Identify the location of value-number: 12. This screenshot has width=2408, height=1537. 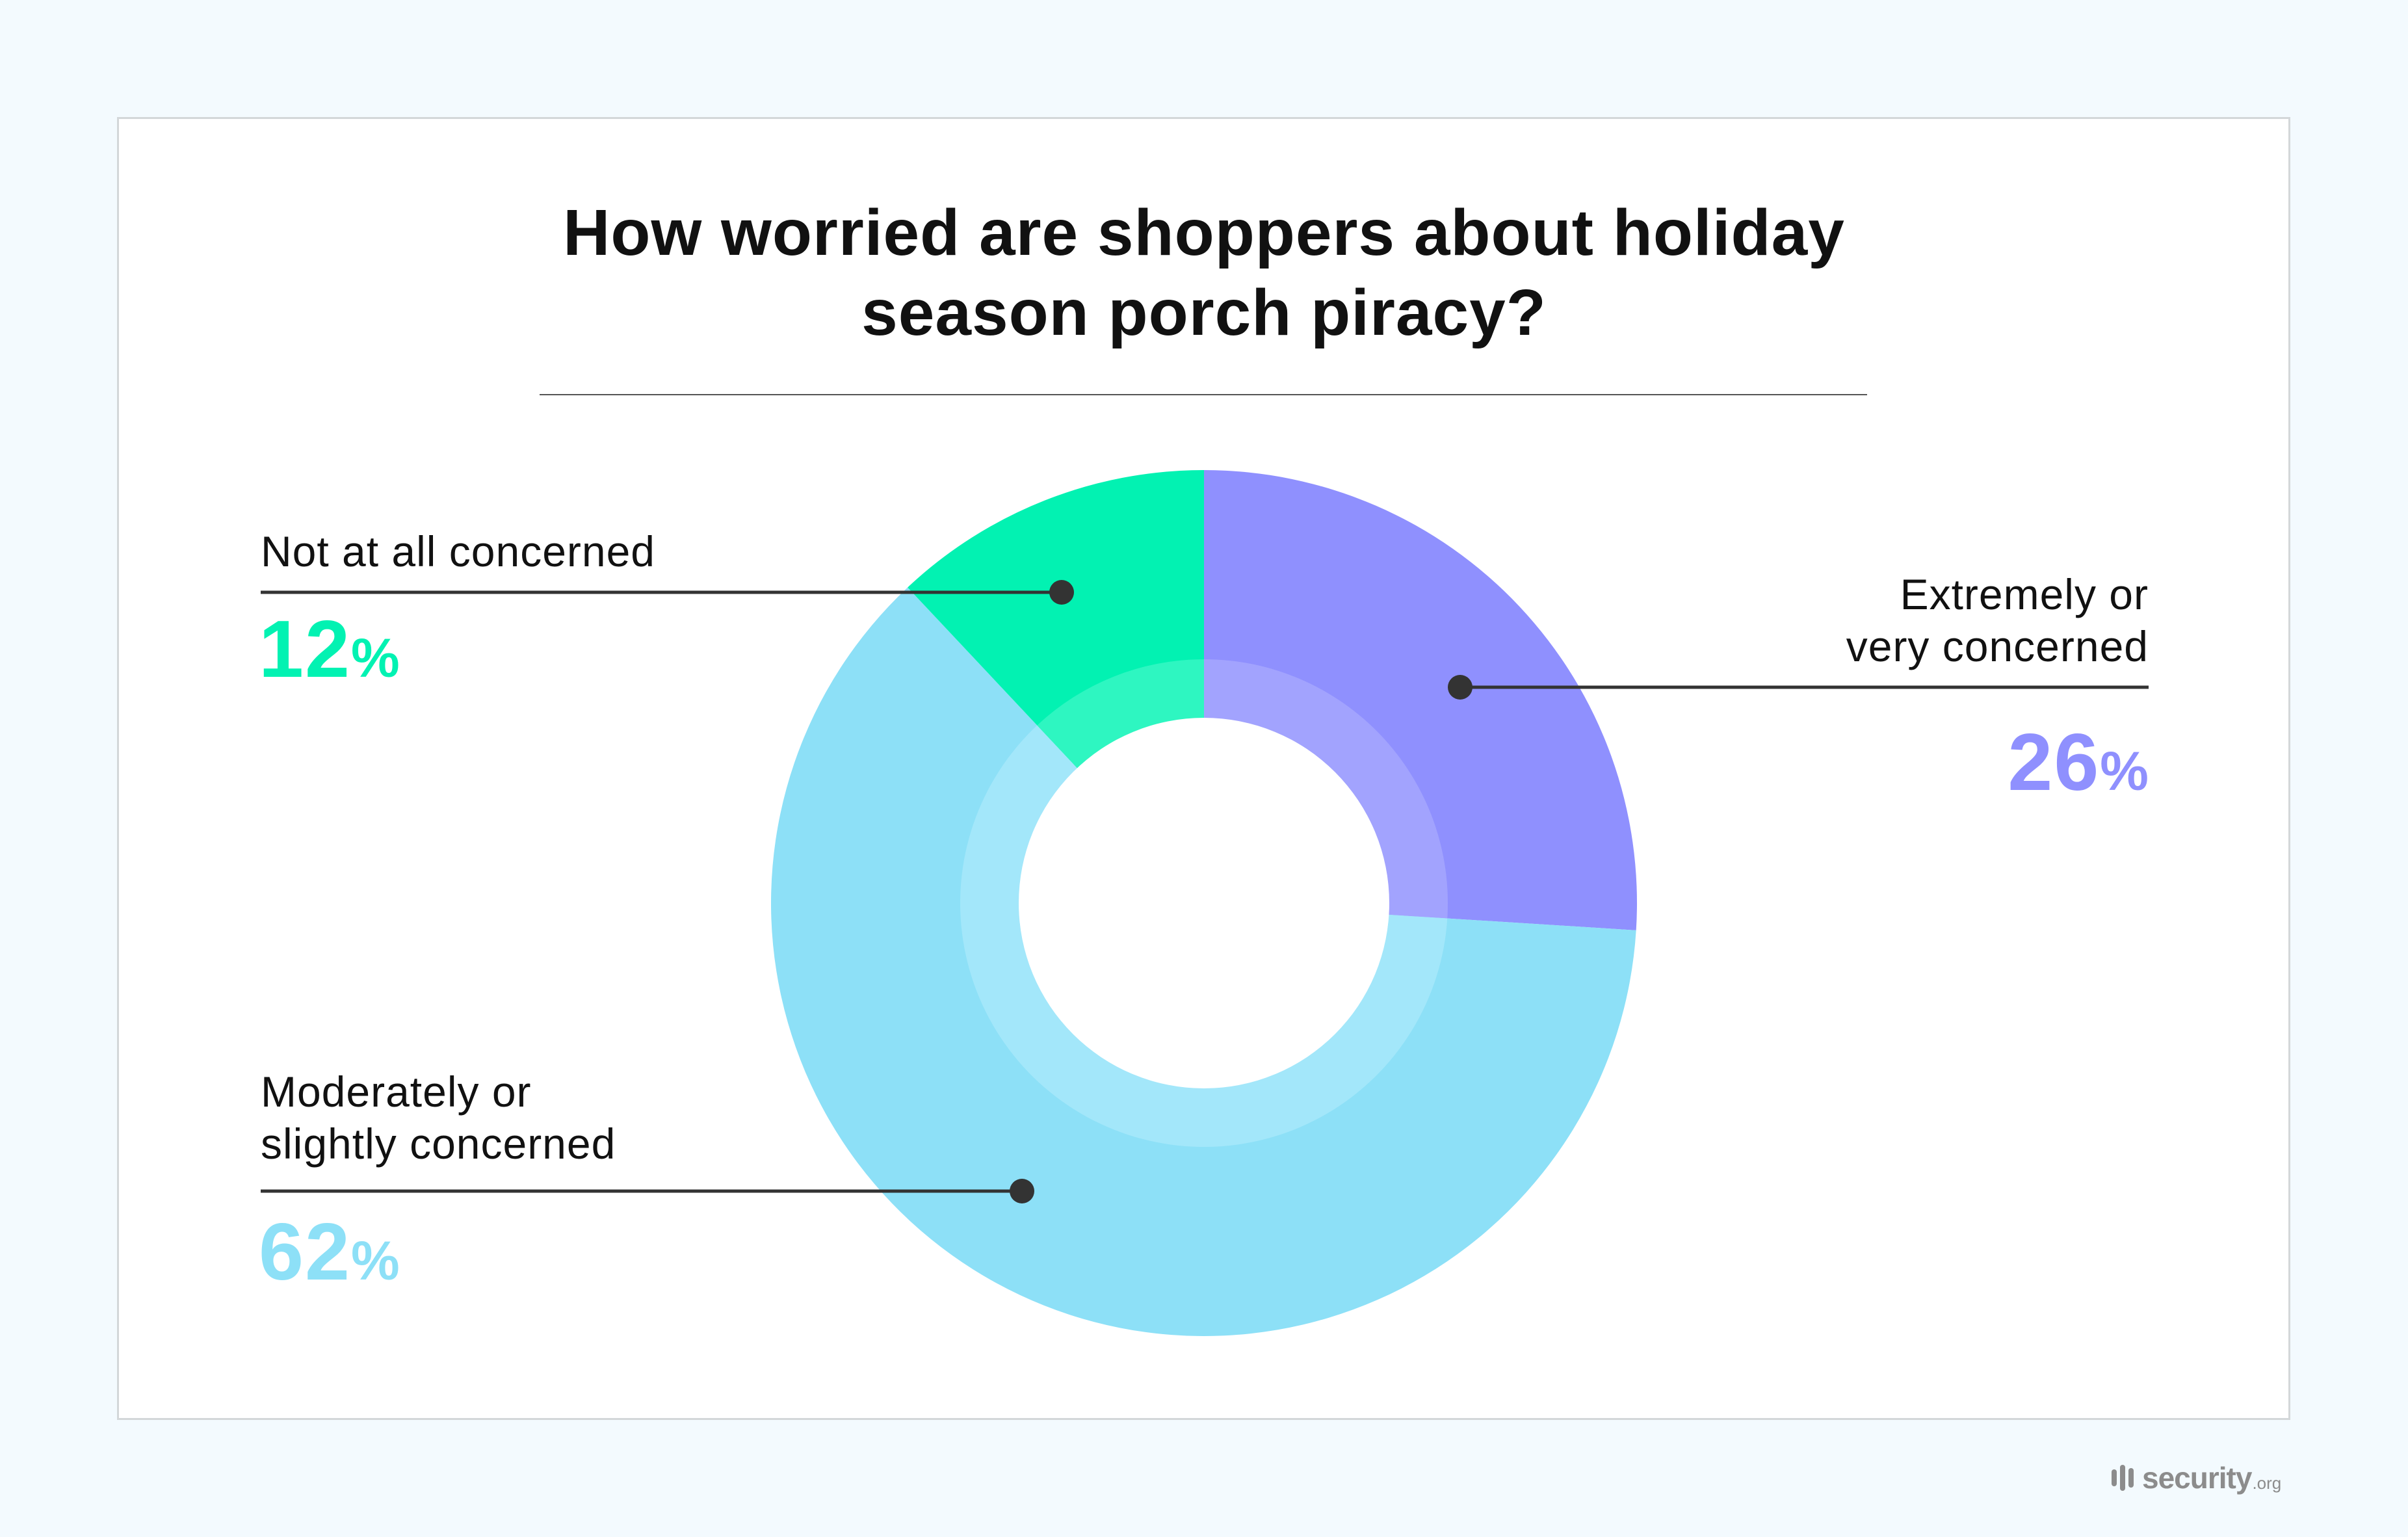
(305, 649).